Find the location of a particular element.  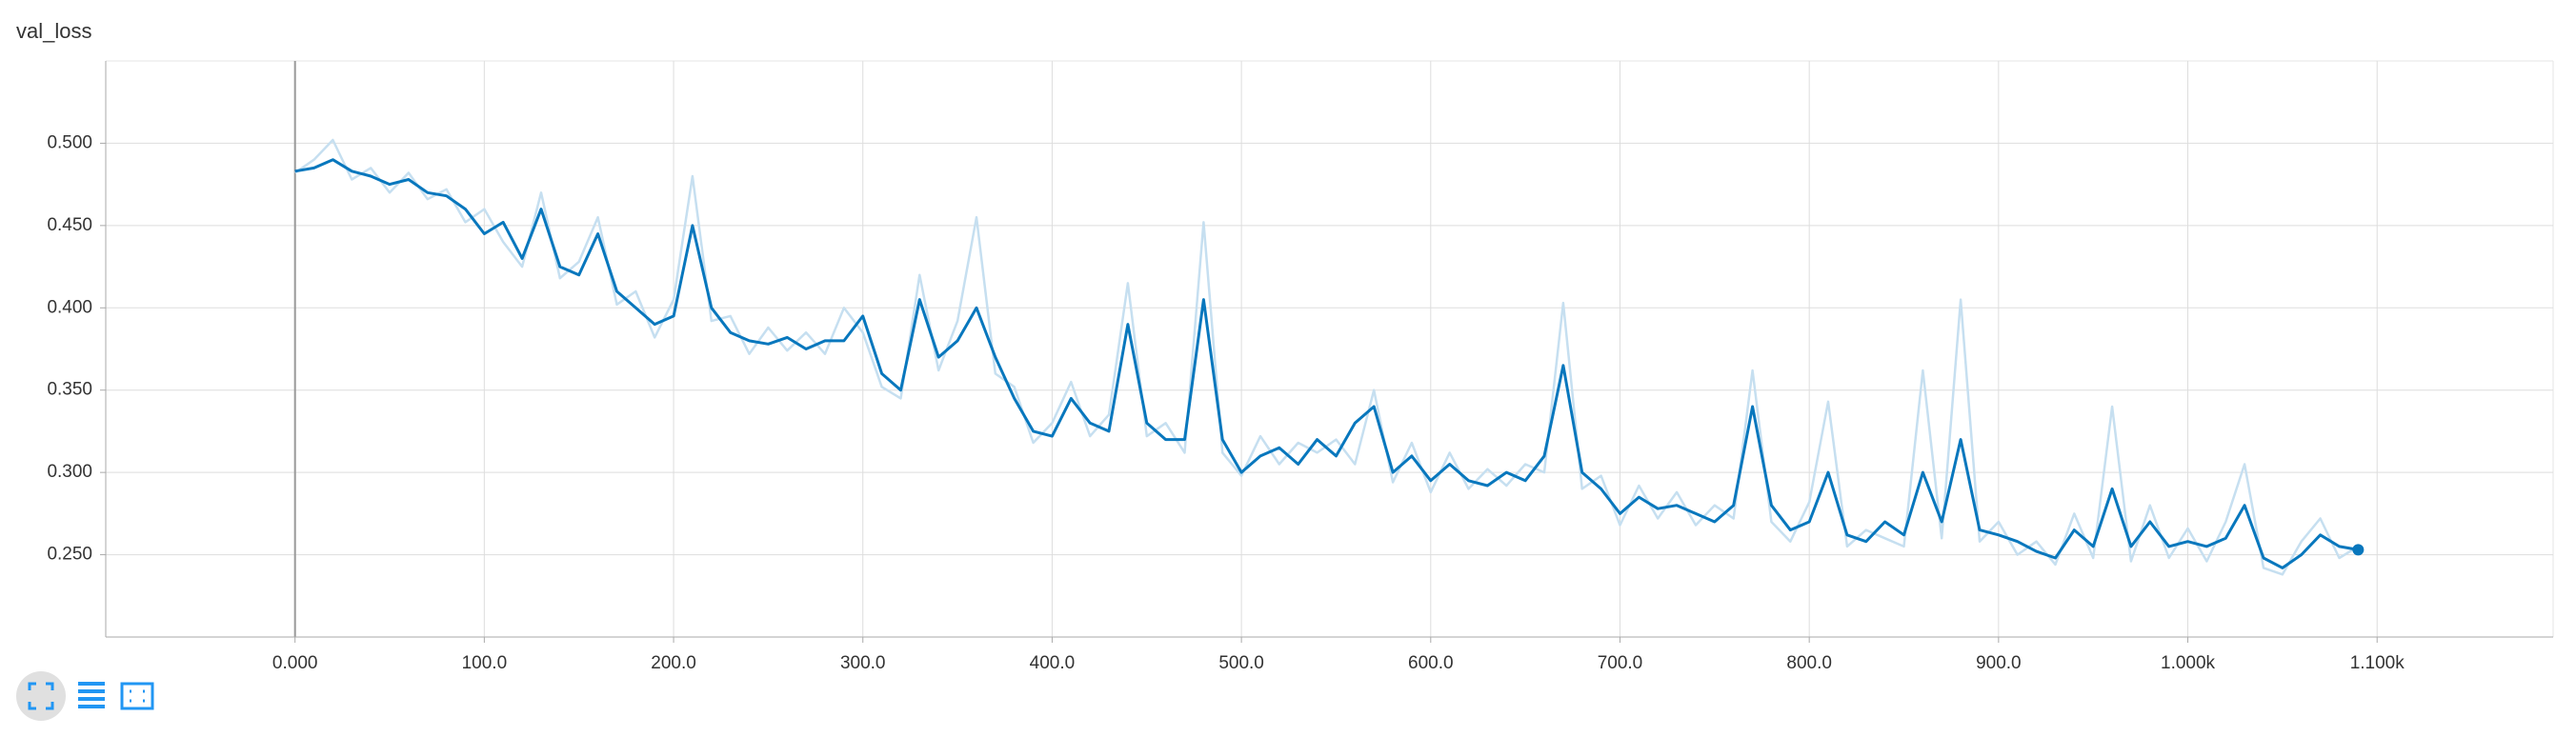

x-tick-label: 1.100k is located at coordinates (2377, 663).